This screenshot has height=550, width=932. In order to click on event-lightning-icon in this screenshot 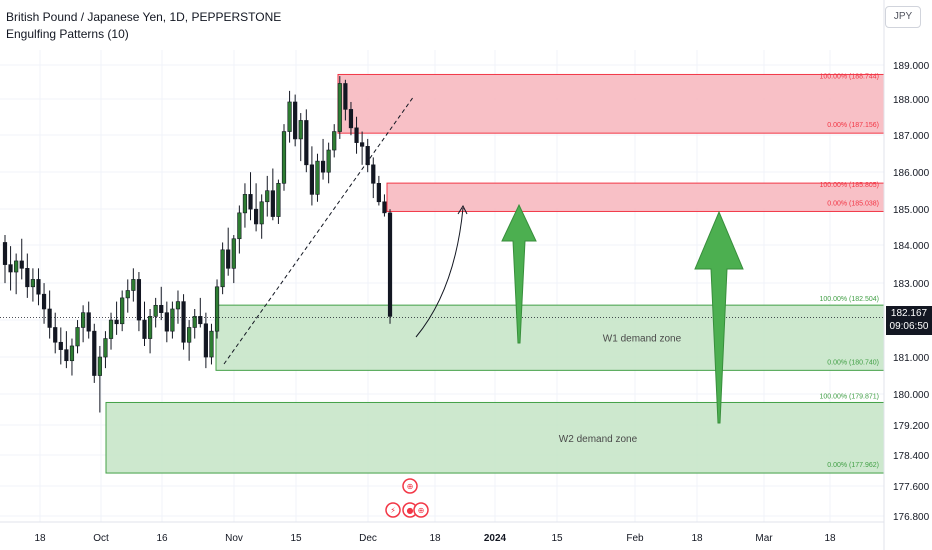, I will do `click(393, 510)`.